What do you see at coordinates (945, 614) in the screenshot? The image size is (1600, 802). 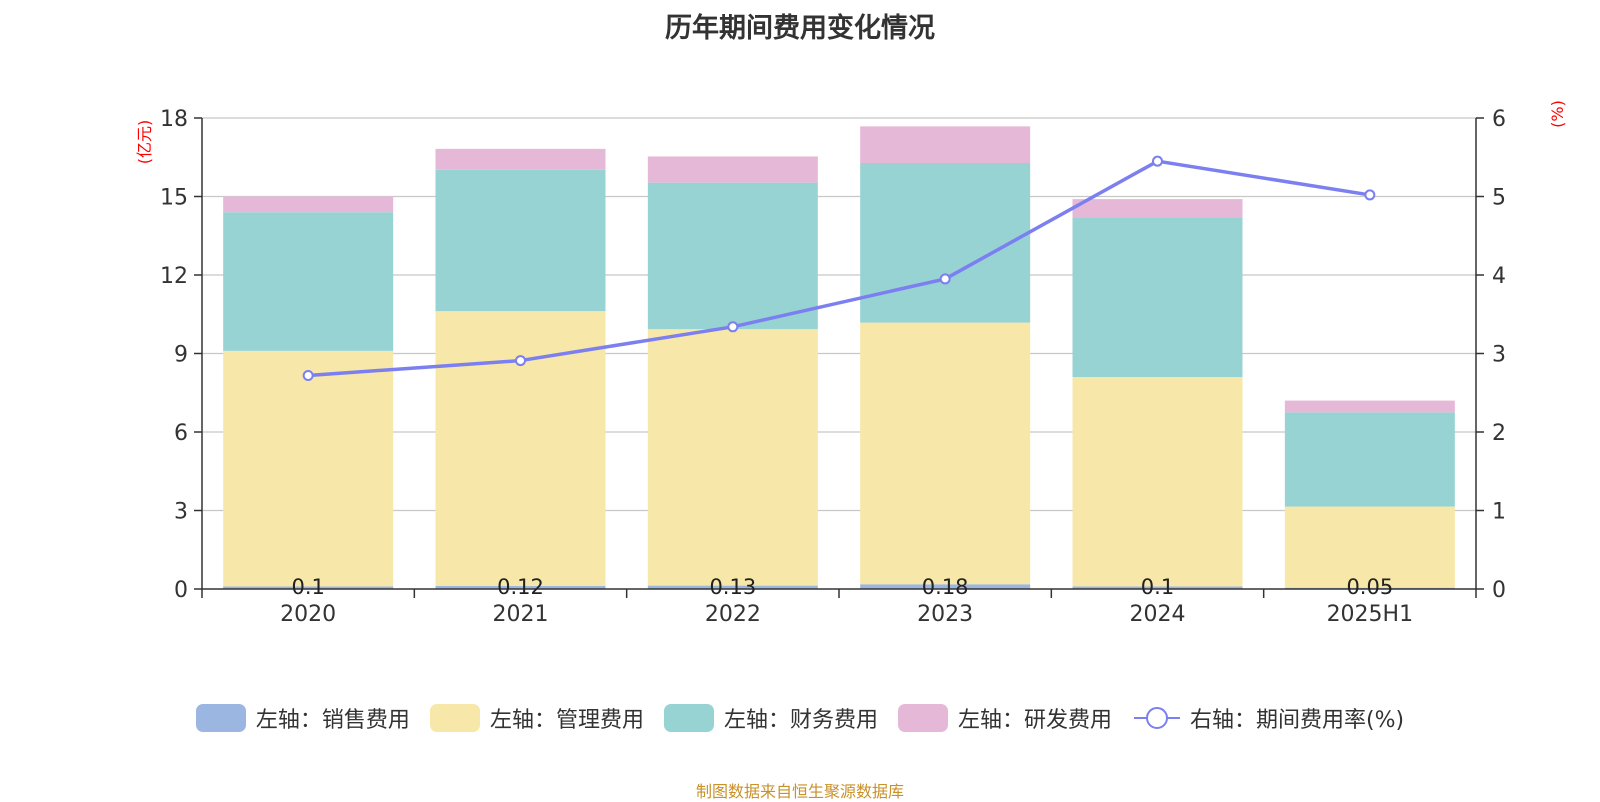 I see `x-tick-label: 2023` at bounding box center [945, 614].